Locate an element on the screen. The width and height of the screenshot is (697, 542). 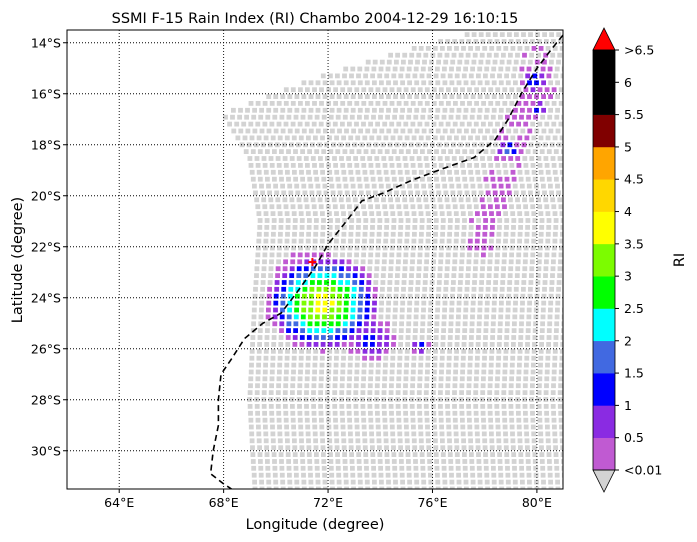
colorbar-frame is located at coordinates (604, 260).